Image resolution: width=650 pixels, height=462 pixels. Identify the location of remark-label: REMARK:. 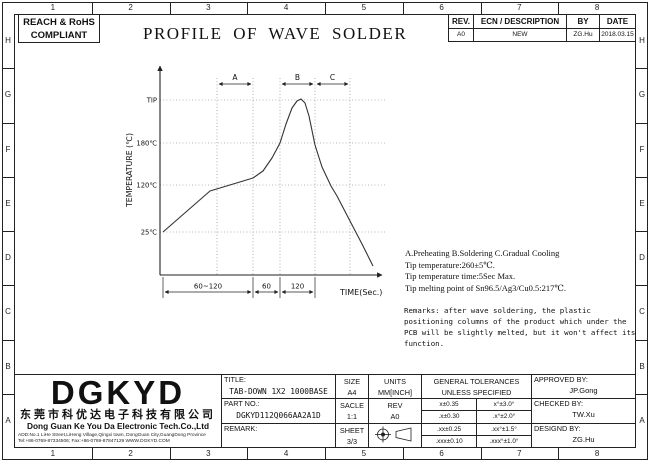
(241, 428).